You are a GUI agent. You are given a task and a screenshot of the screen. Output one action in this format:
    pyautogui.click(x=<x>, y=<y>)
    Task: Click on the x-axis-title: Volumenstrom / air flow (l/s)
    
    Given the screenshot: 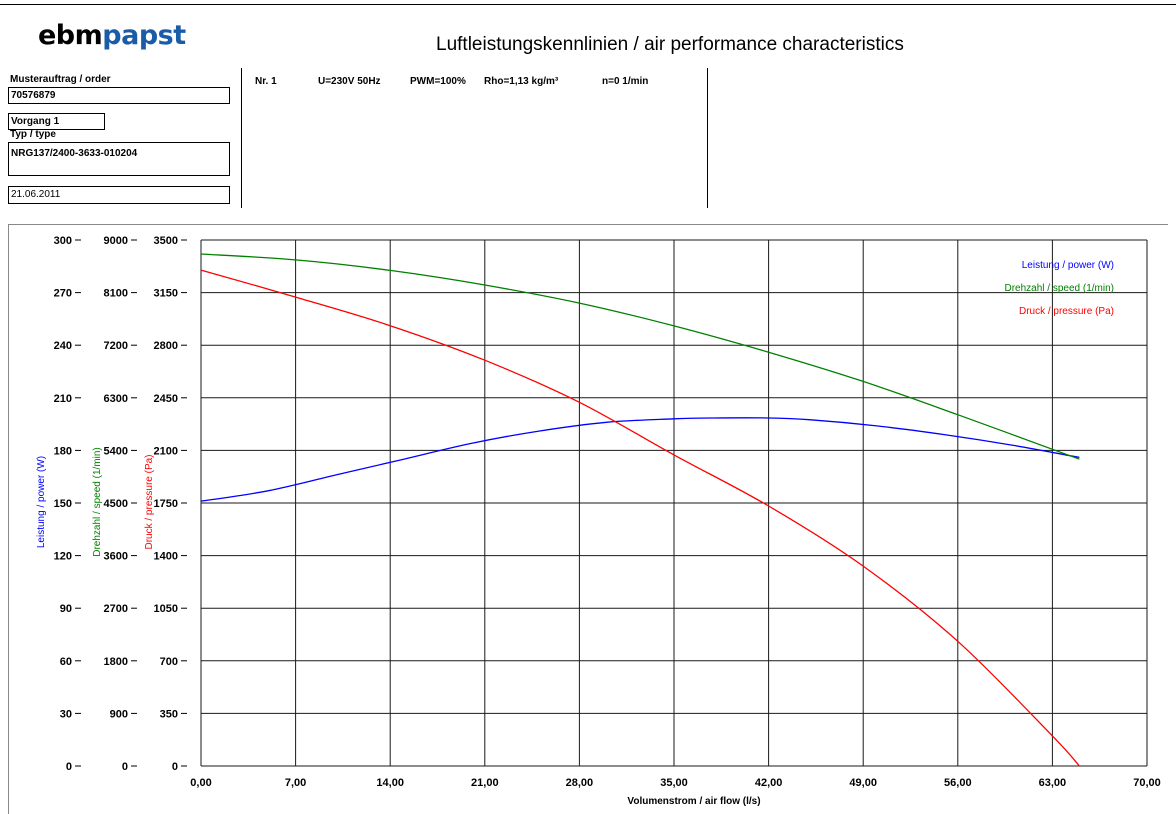 What is the action you would take?
    pyautogui.click(x=693, y=801)
    